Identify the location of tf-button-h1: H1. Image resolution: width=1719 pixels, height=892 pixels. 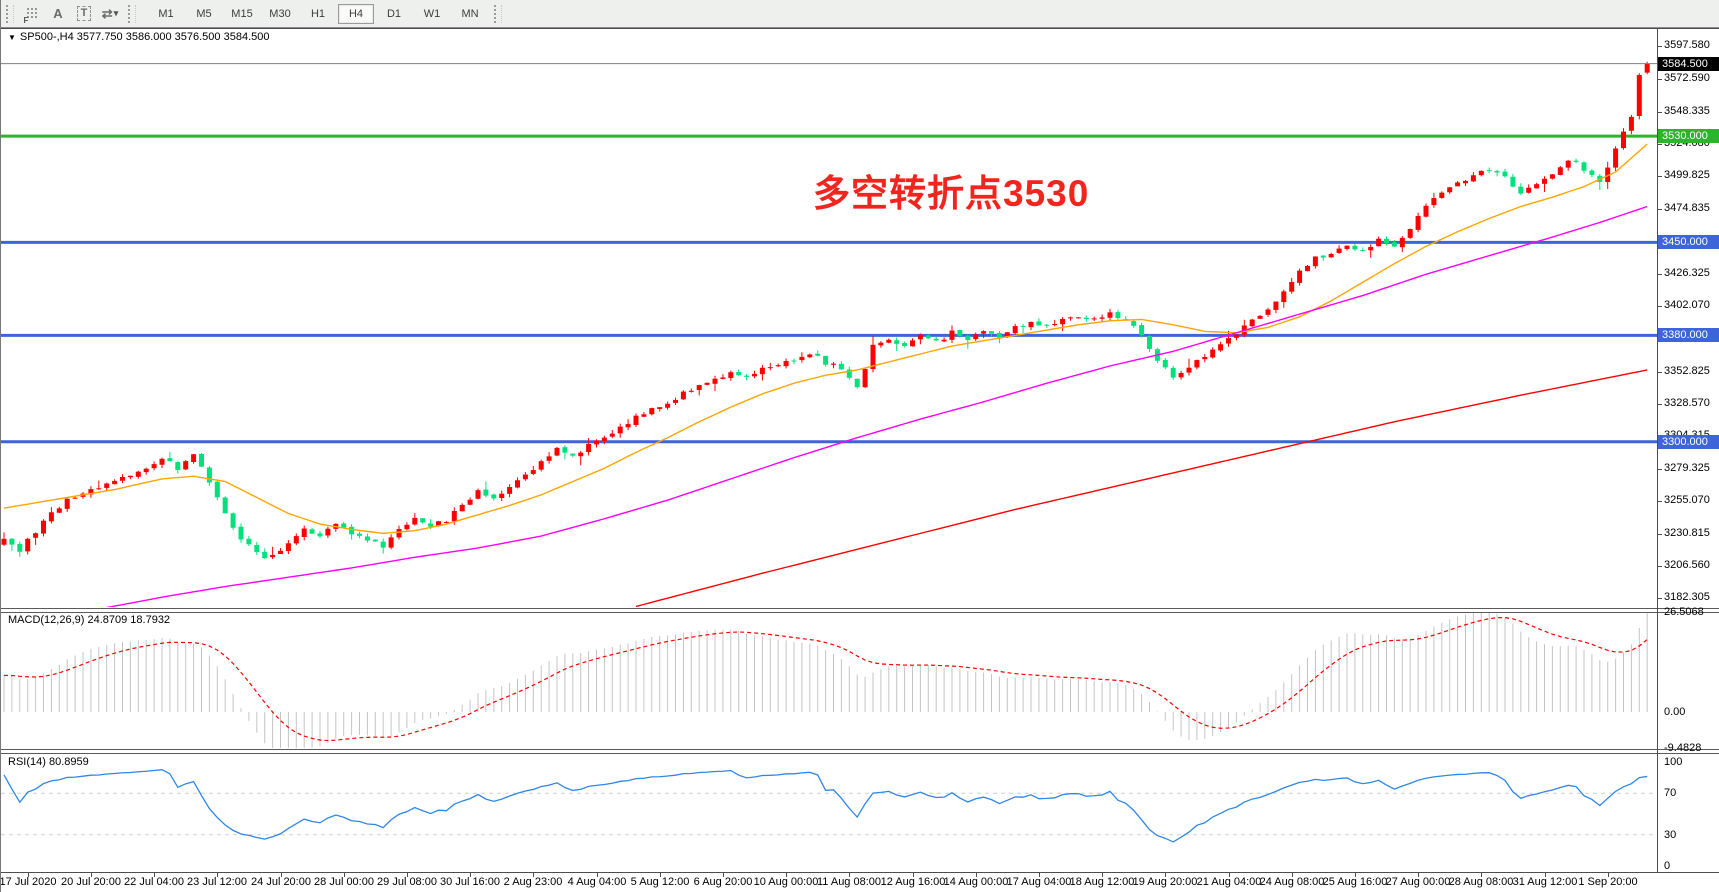
(318, 13).